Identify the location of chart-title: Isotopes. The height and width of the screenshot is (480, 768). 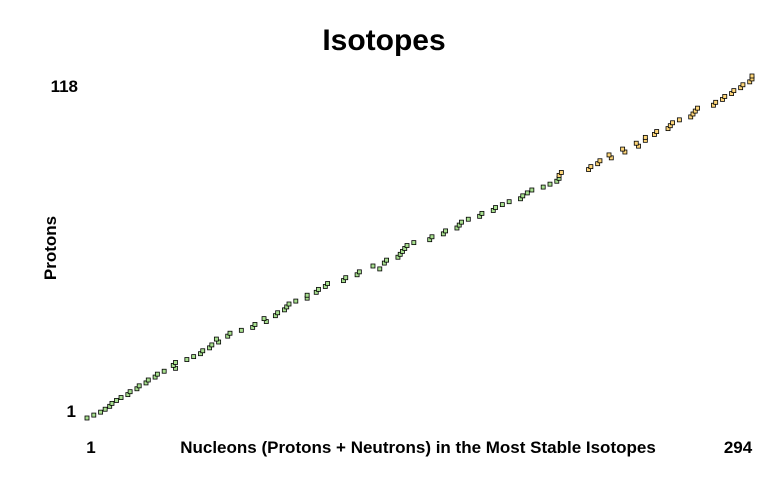
(383, 40).